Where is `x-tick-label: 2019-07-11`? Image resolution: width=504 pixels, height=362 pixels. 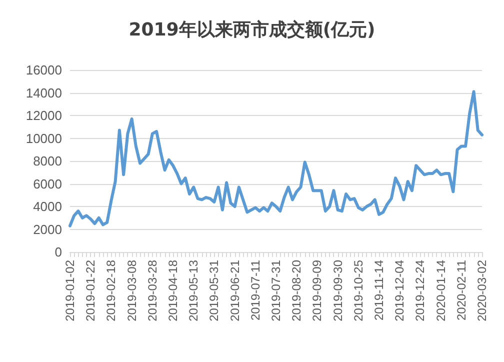
x-tick-label: 2019-07-11 is located at coordinates (255, 290).